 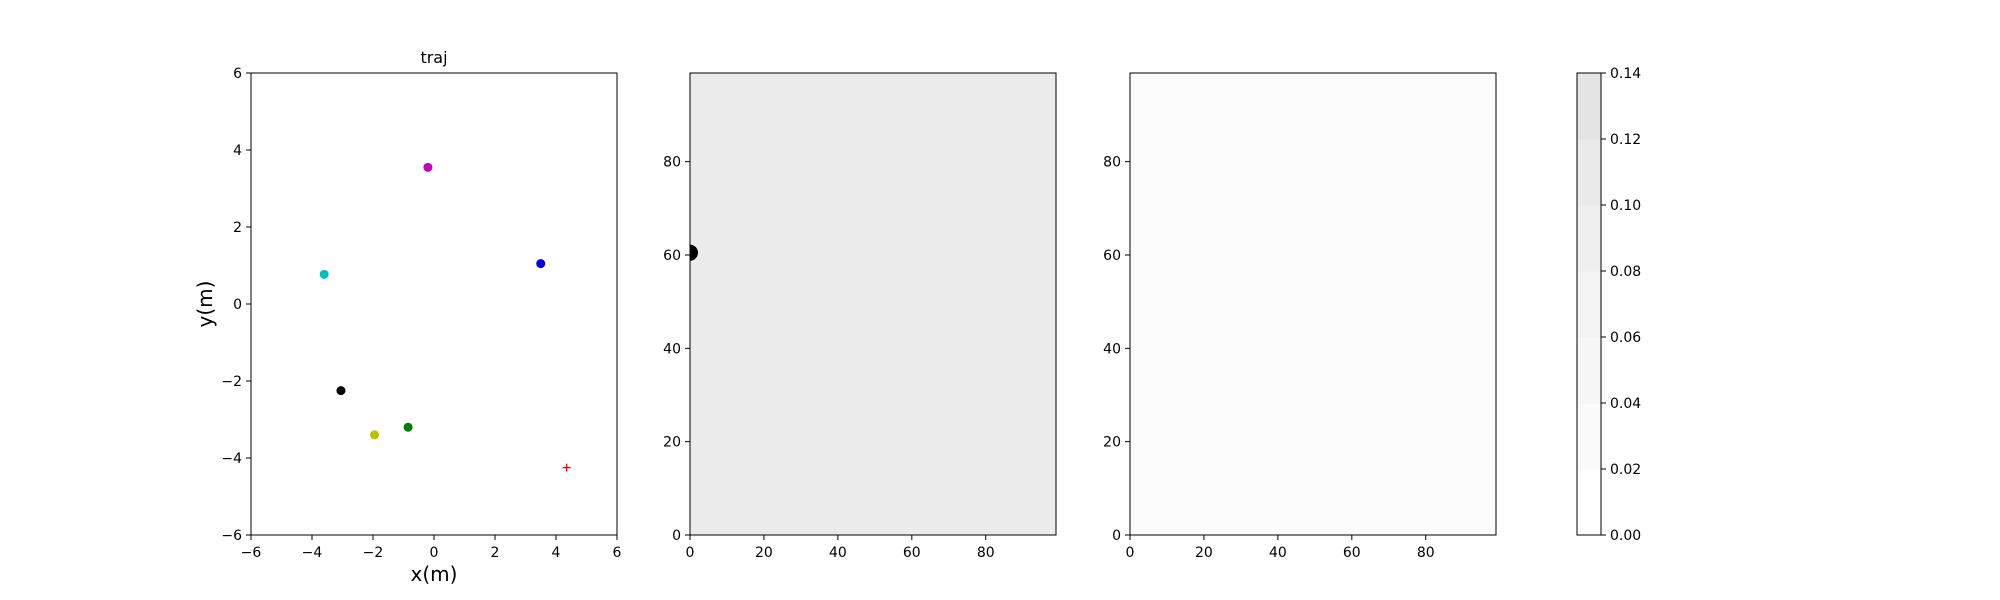 I want to click on traj-y-tick-label: −6, so click(x=231, y=536).